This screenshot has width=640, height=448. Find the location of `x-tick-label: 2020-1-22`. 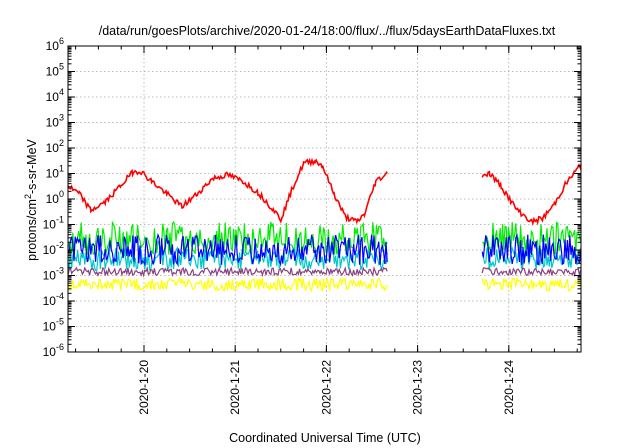

x-tick-label: 2020-1-22 is located at coordinates (326, 387).